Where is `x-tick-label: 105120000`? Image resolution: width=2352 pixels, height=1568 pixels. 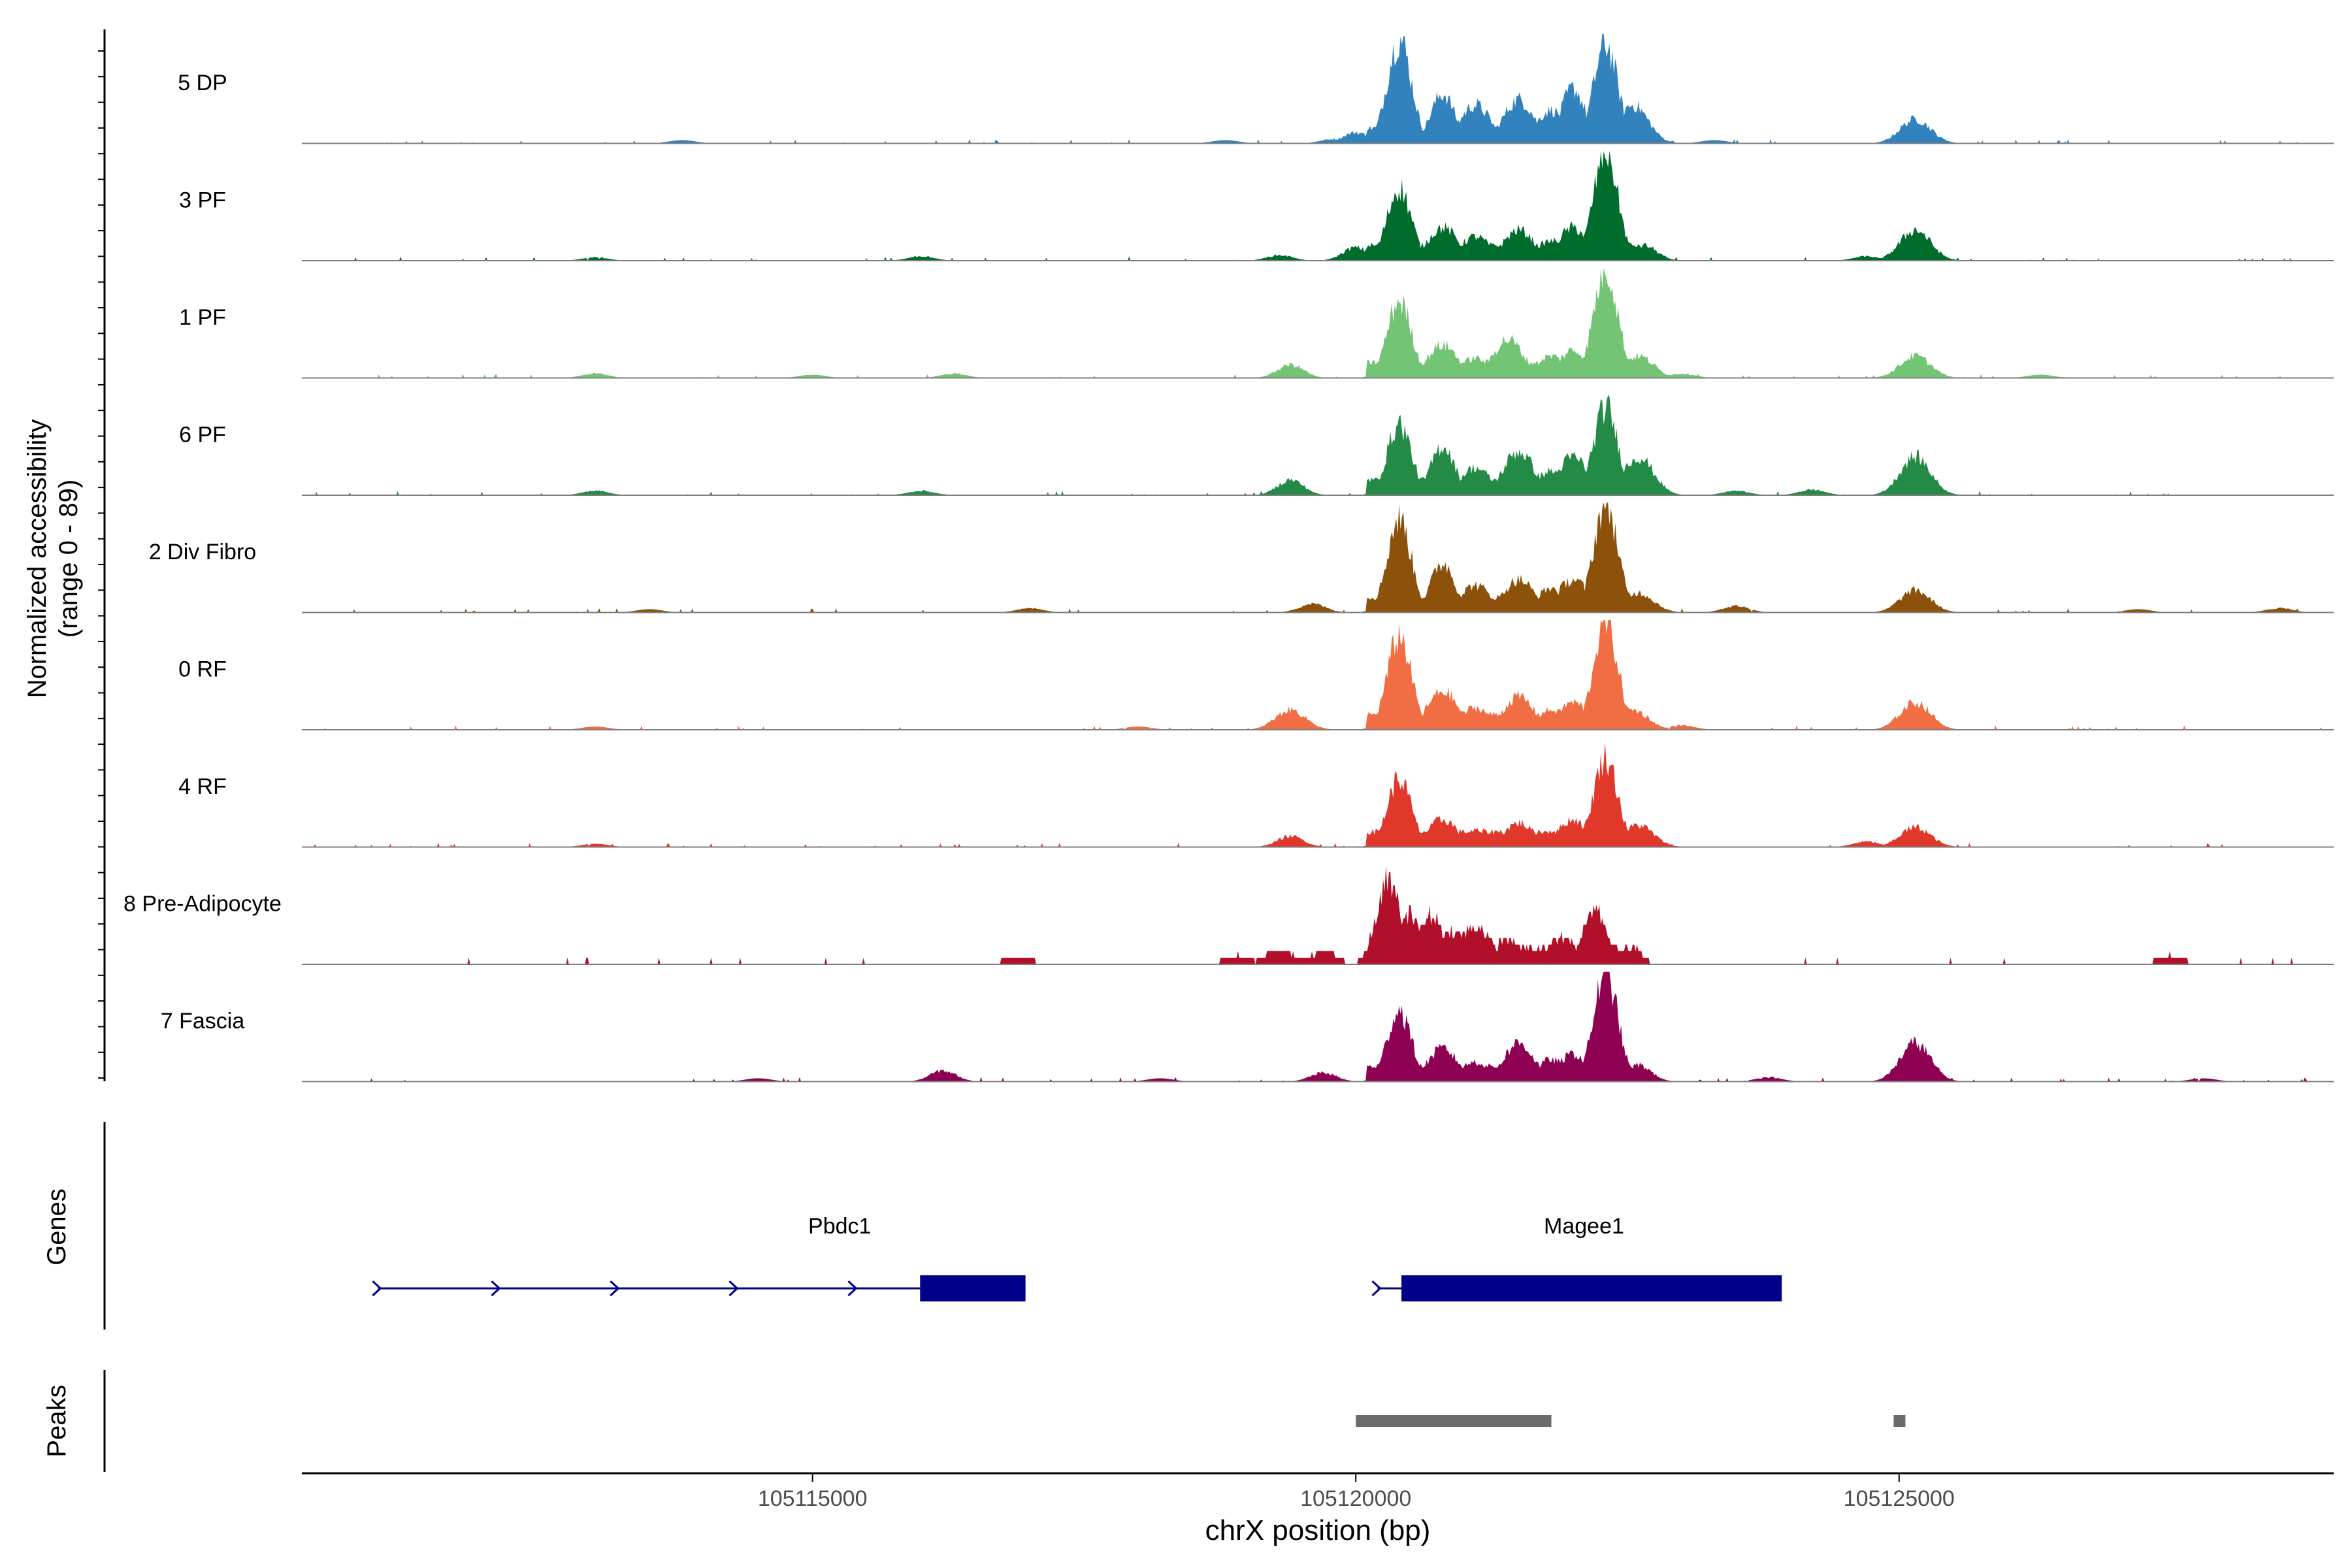
x-tick-label: 105120000 is located at coordinates (1355, 1498).